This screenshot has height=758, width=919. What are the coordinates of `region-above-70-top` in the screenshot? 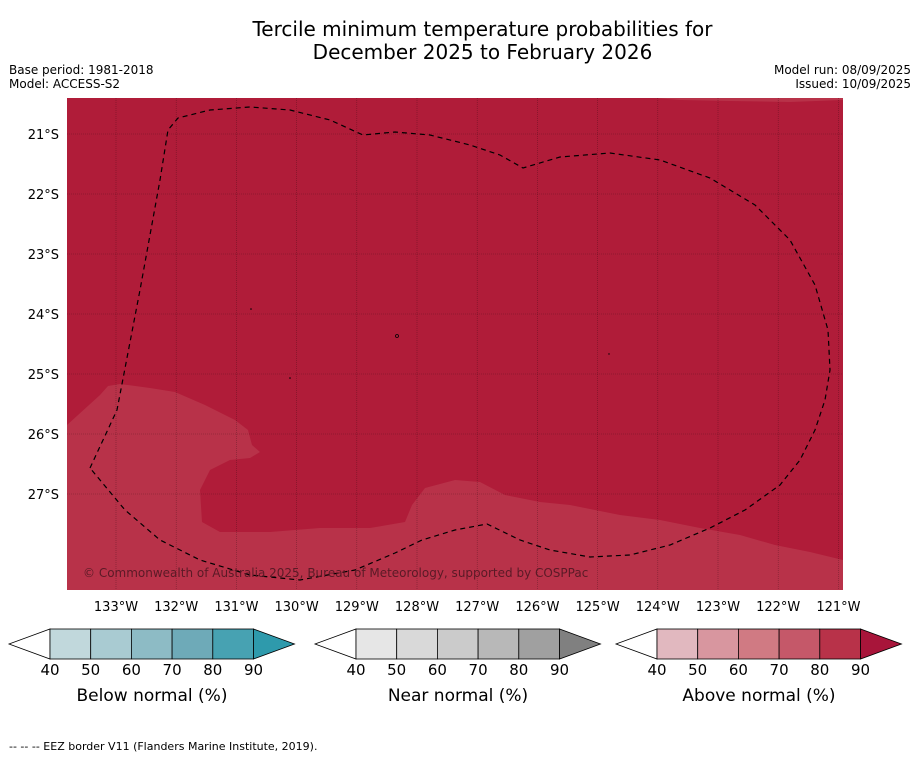 It's located at (749, 100).